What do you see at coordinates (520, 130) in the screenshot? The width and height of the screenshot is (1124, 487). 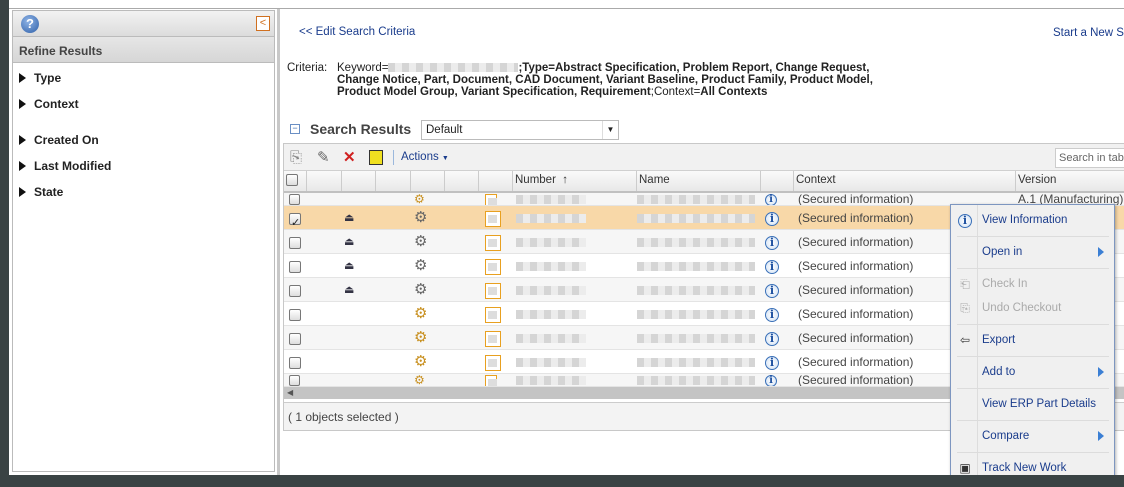 I see `view-select: Default ▼` at bounding box center [520, 130].